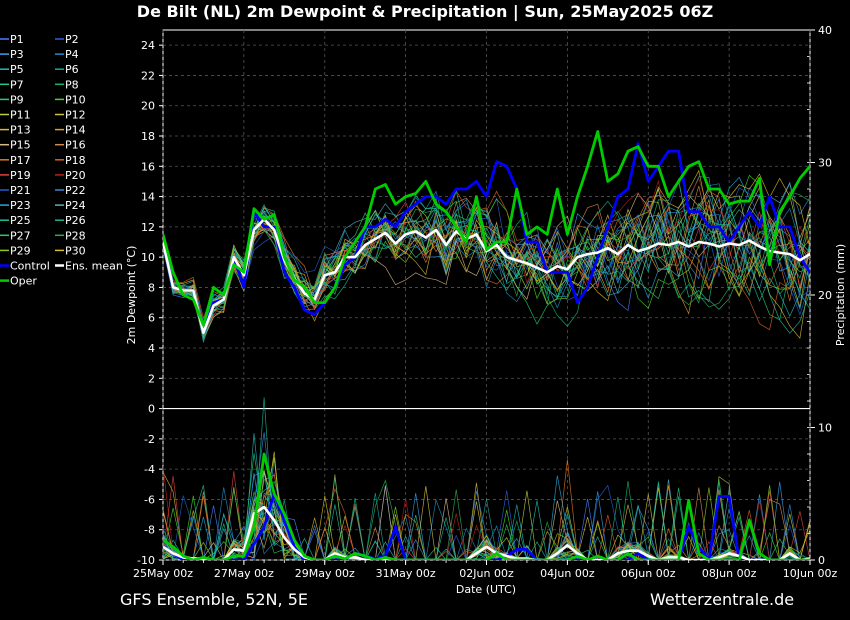 This screenshot has height=620, width=850. Describe the element at coordinates (151, 378) in the screenshot. I see `tick-label-y-left: 2` at that location.